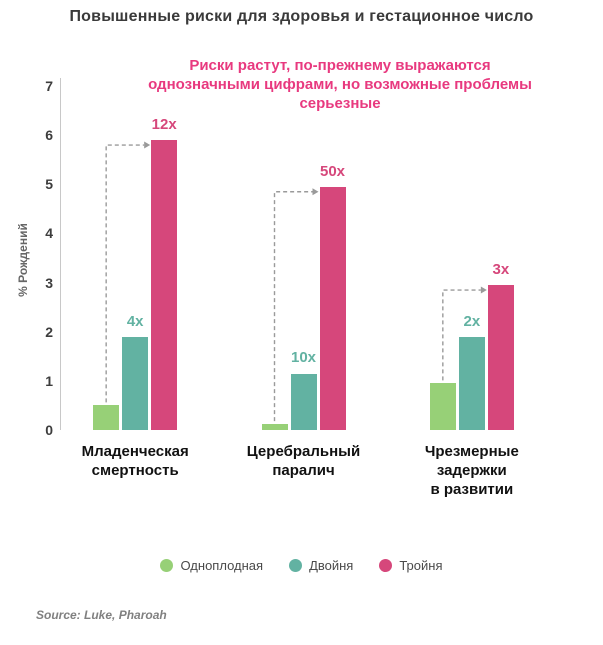  I want to click on category-label: Младенческая смертность, so click(135, 461).